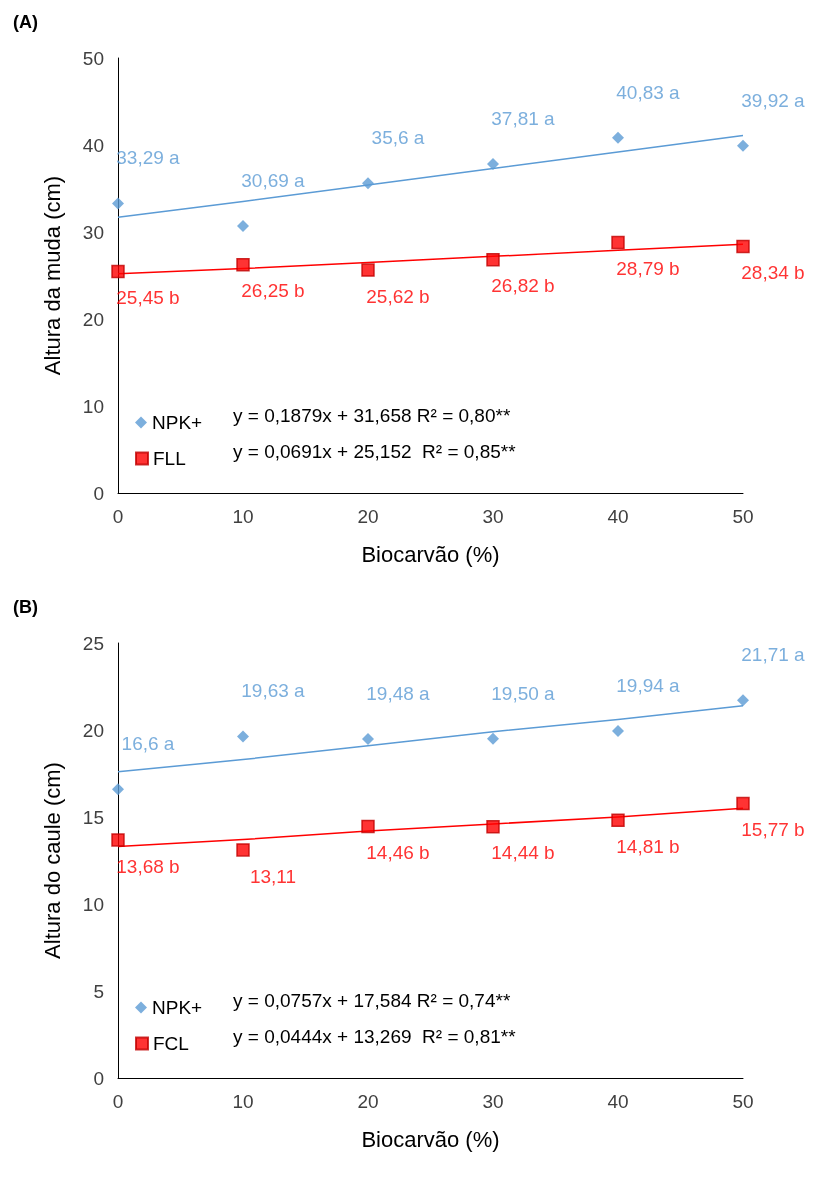 Image resolution: width=826 pixels, height=1191 pixels. Describe the element at coordinates (52, 860) in the screenshot. I see `y-axis-title: Altura do caule (cm)` at that location.